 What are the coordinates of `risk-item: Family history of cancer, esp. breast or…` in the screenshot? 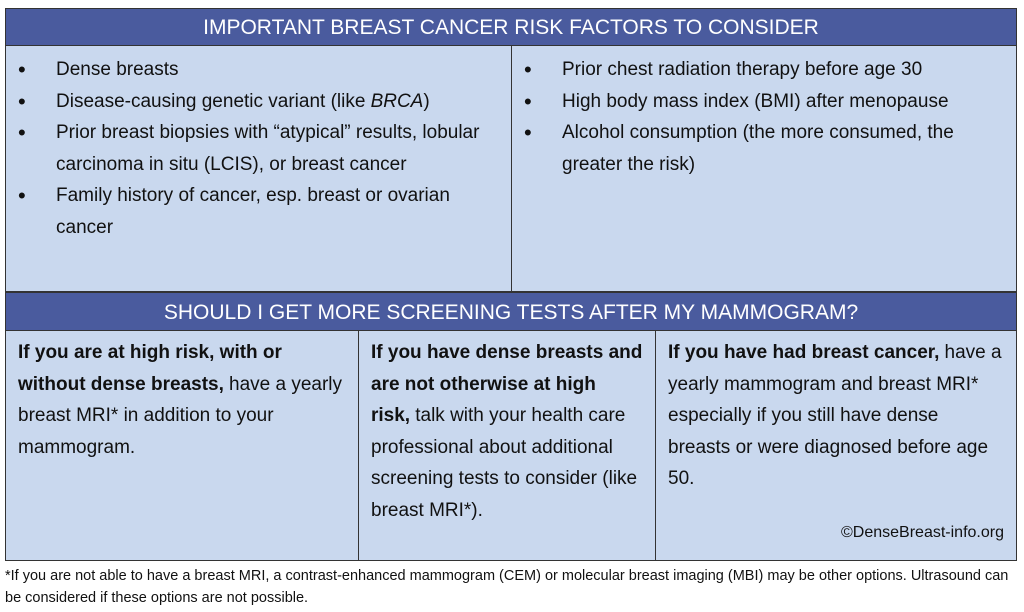 It's located at (258, 211).